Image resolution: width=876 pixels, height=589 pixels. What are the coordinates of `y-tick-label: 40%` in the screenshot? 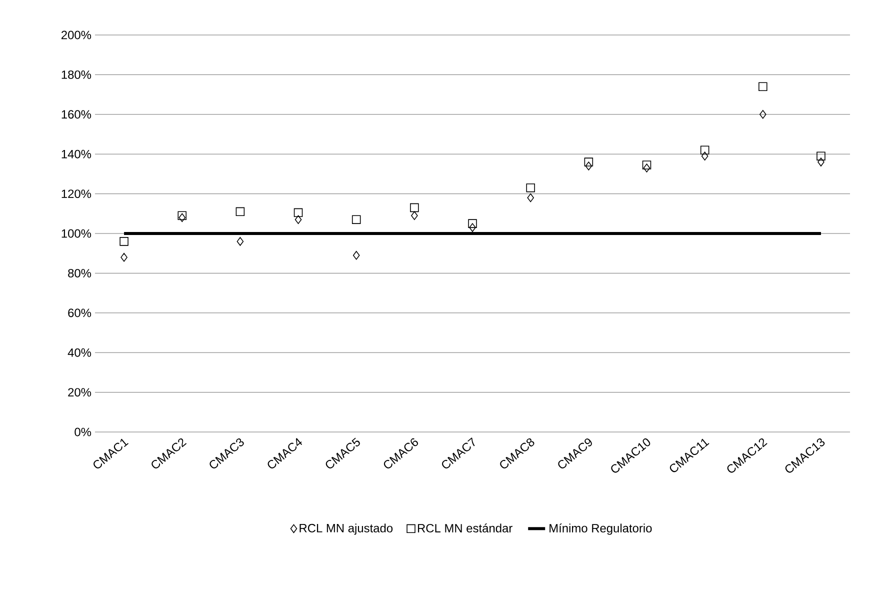 It's located at (80, 352).